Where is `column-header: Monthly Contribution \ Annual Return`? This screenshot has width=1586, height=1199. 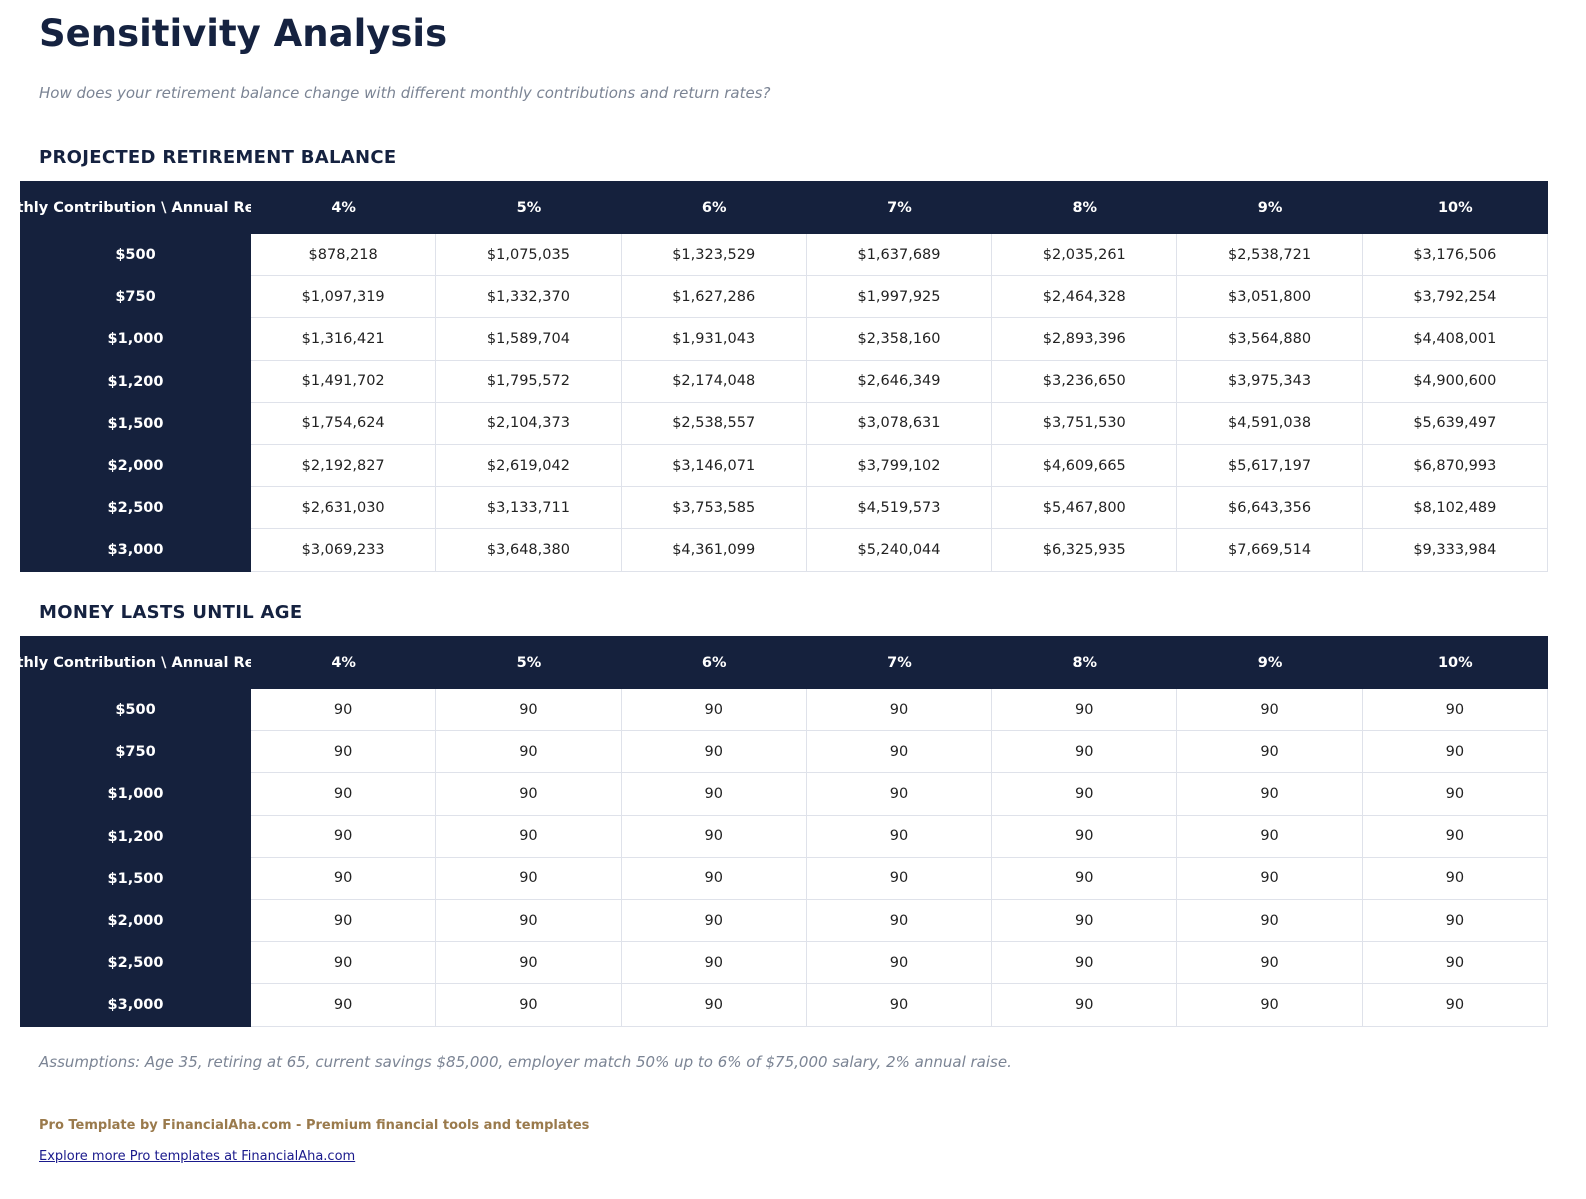
column-header: Monthly Contribution \ Annual Return is located at coordinates (135, 662).